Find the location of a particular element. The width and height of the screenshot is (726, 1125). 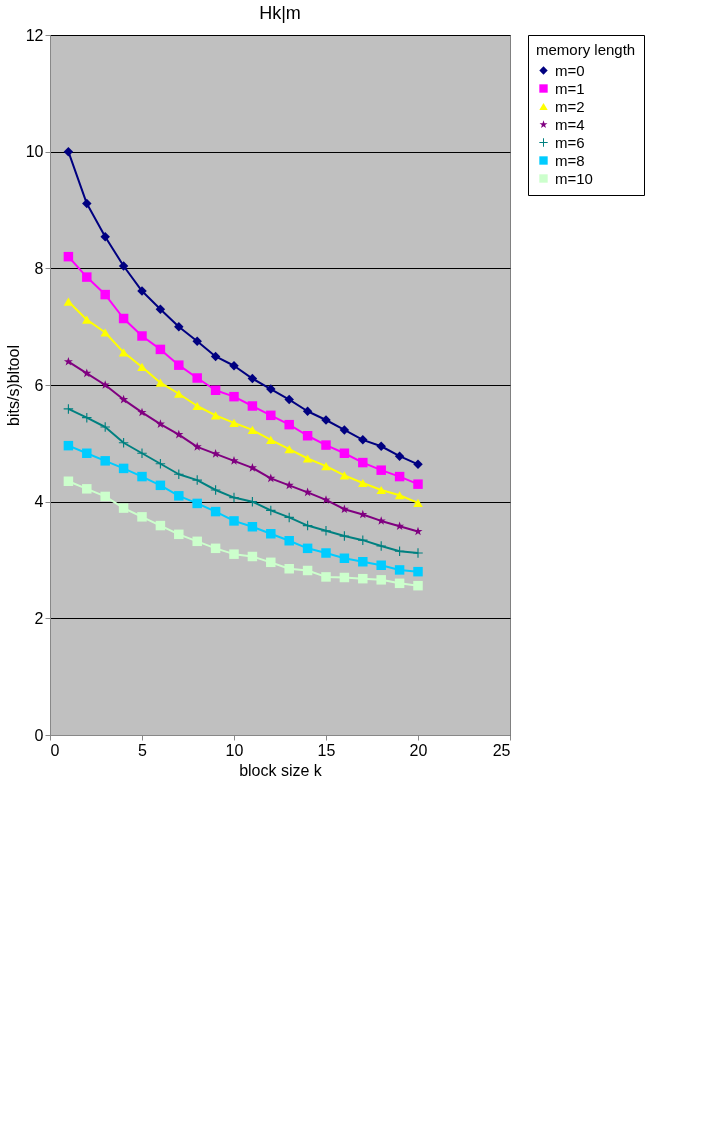

x-tick-label: 25 is located at coordinates (501, 750).